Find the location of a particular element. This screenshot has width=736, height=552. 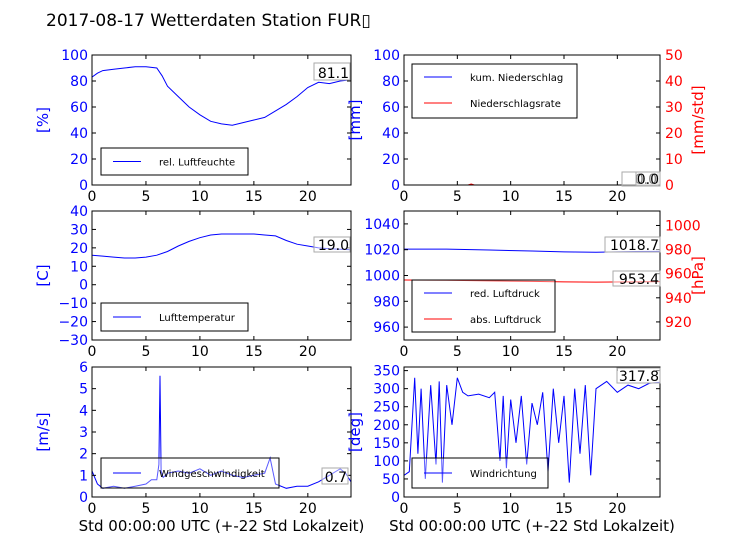

current-value-label: 317.8 is located at coordinates (639, 377).